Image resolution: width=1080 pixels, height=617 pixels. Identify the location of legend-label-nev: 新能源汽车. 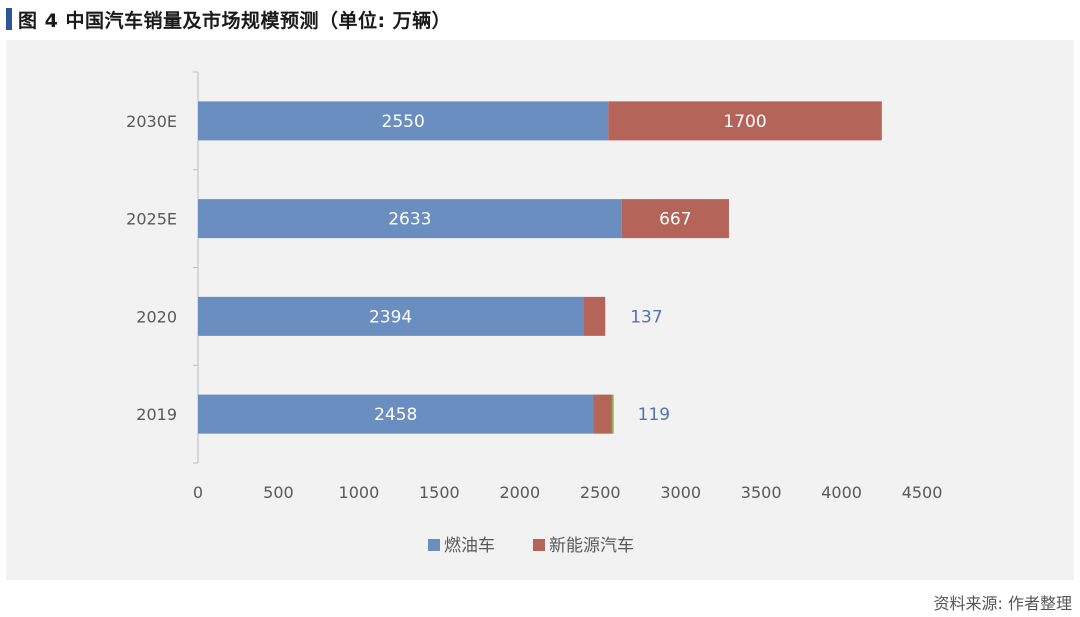
(591, 546).